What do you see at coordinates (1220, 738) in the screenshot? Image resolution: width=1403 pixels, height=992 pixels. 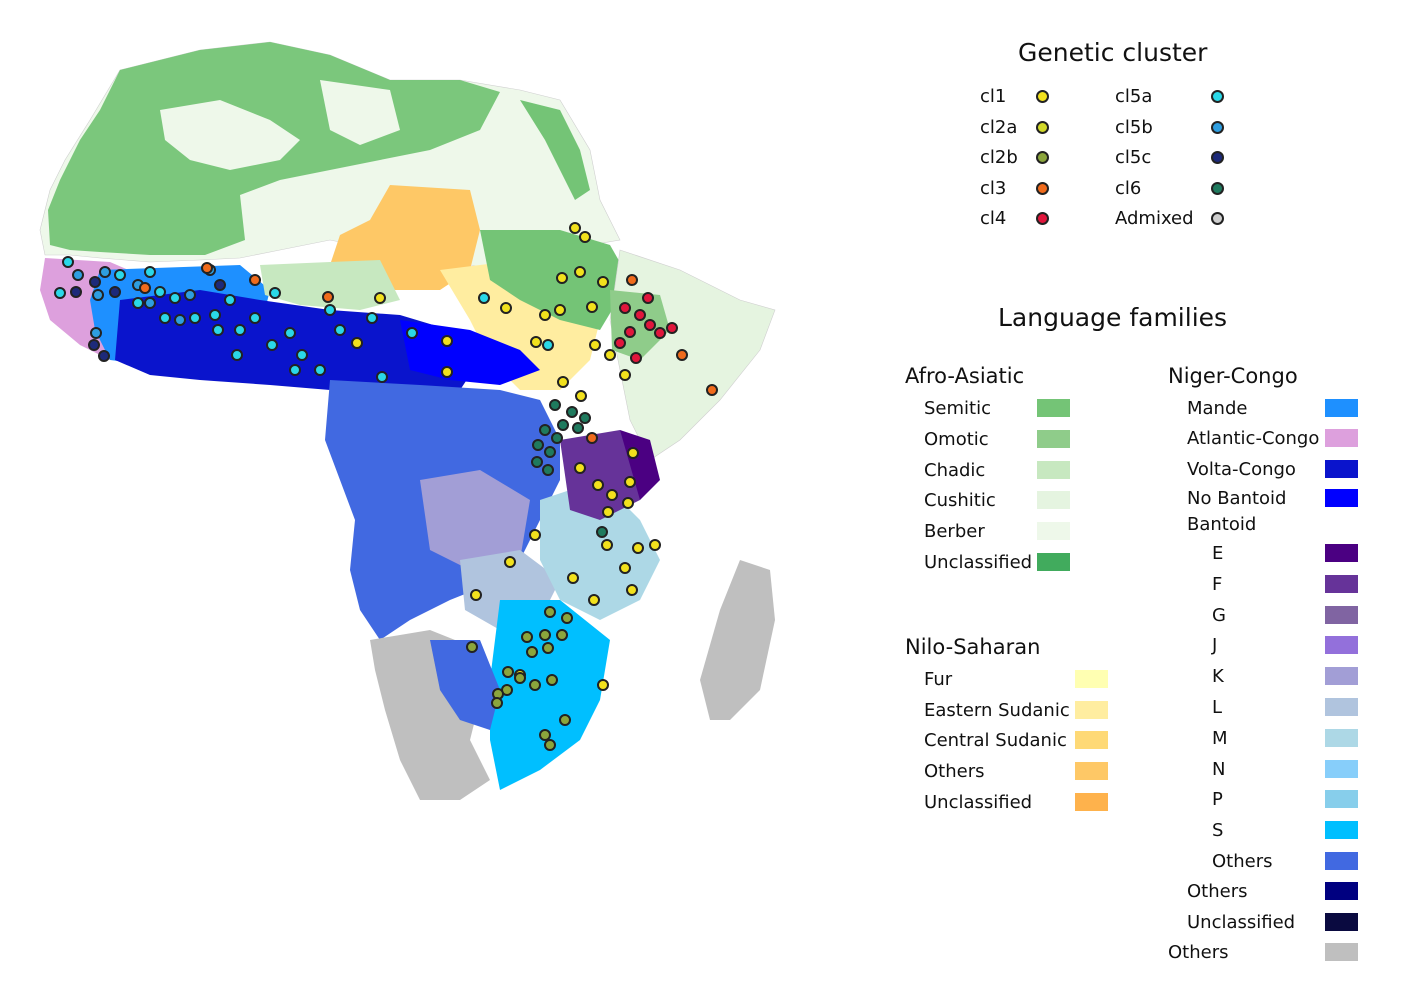 I see `bantoid-item-label: M` at bounding box center [1220, 738].